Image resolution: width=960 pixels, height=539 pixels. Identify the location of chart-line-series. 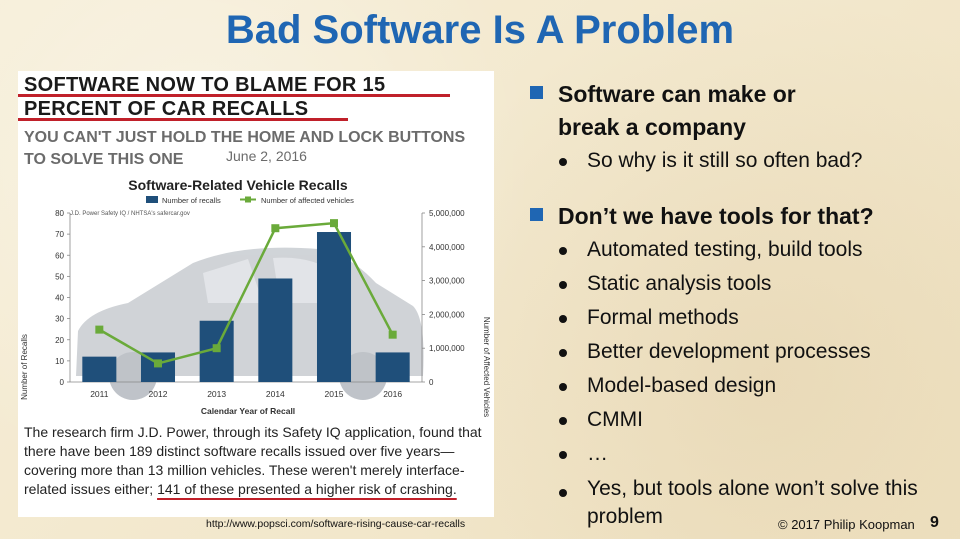
(246, 293).